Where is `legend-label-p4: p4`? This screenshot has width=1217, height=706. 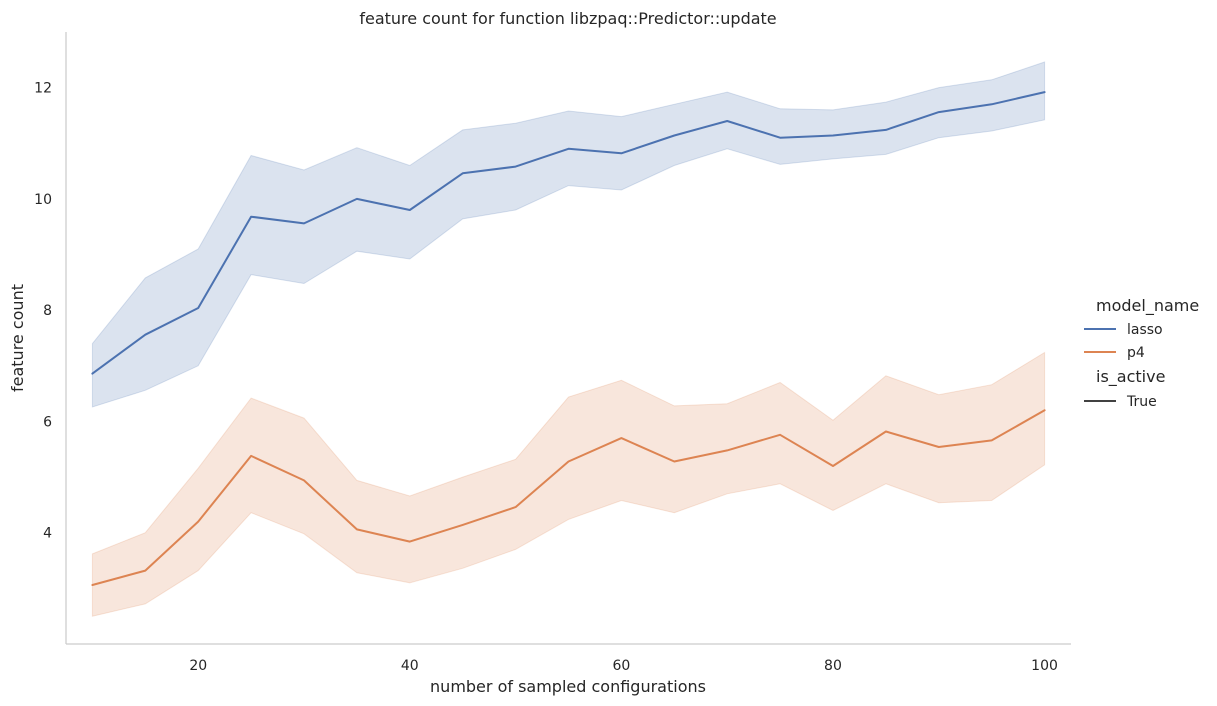 legend-label-p4: p4 is located at coordinates (1136, 353).